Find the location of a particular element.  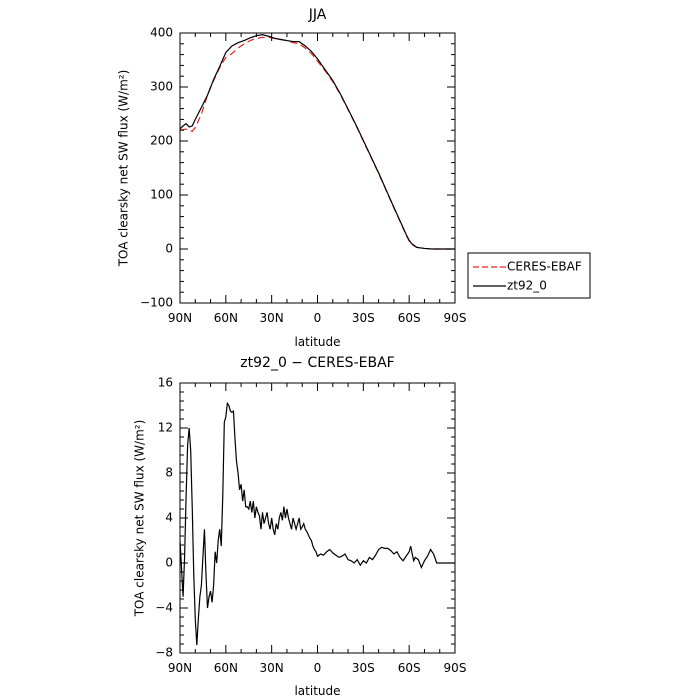

chart-title: zt92_0 − CERES-EBAF is located at coordinates (317, 363).